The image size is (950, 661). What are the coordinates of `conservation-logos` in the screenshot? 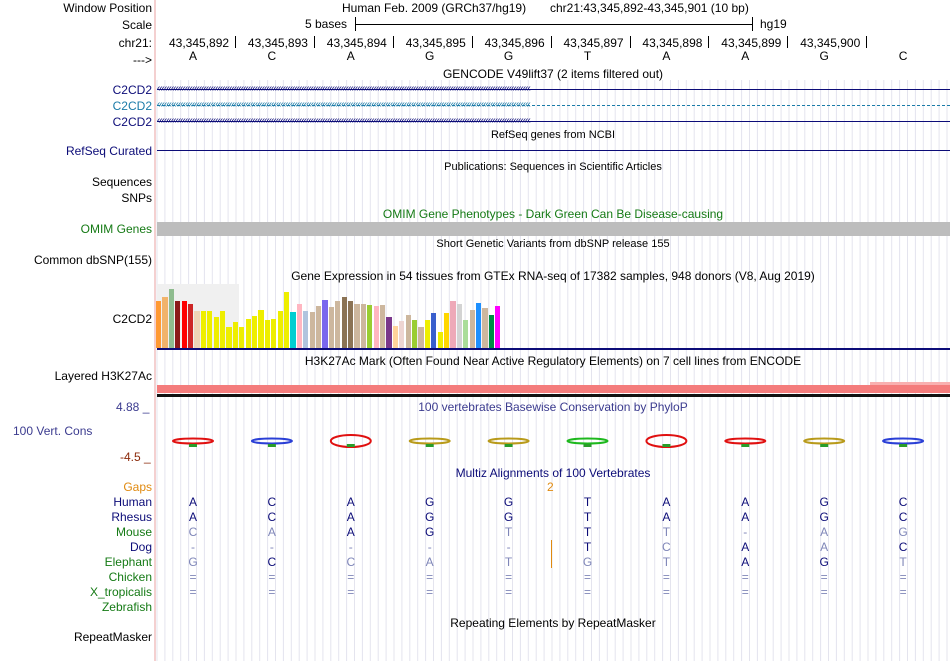 It's located at (475, 442).